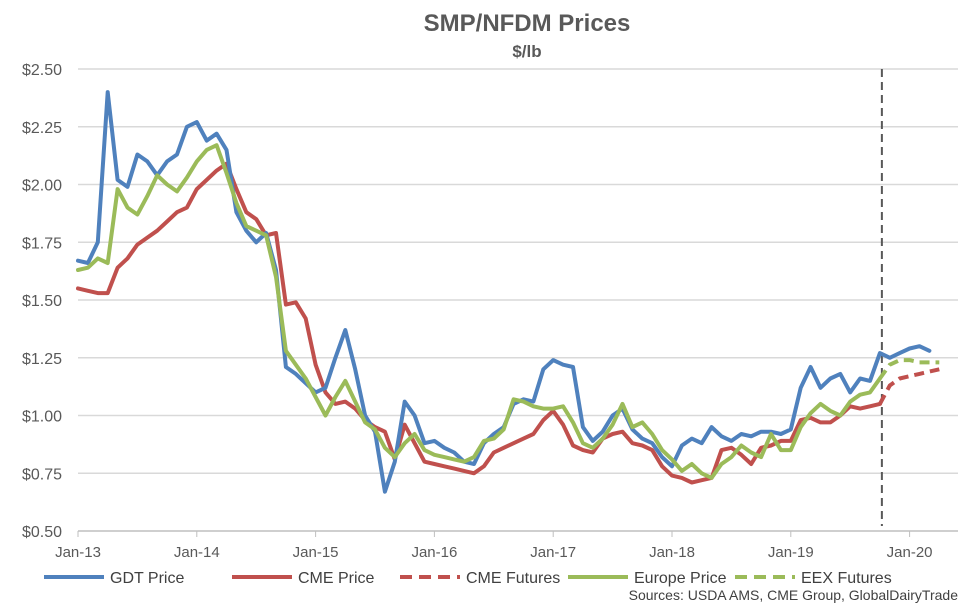 The width and height of the screenshot is (975, 612). What do you see at coordinates (434, 552) in the screenshot?
I see `x-tick-label: Jan-16` at bounding box center [434, 552].